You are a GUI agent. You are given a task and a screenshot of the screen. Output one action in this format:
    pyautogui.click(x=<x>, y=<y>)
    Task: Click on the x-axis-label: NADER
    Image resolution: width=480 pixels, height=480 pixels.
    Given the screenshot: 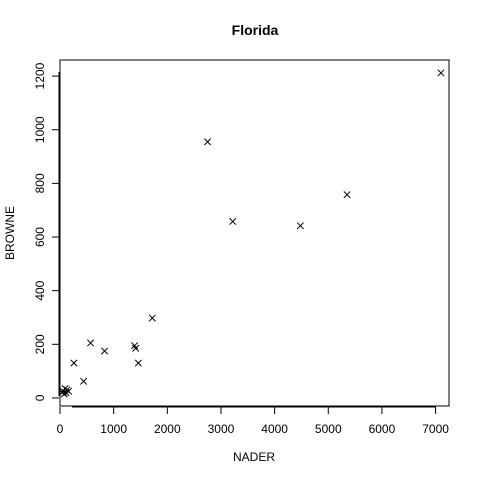 What is the action you would take?
    pyautogui.click(x=254, y=457)
    